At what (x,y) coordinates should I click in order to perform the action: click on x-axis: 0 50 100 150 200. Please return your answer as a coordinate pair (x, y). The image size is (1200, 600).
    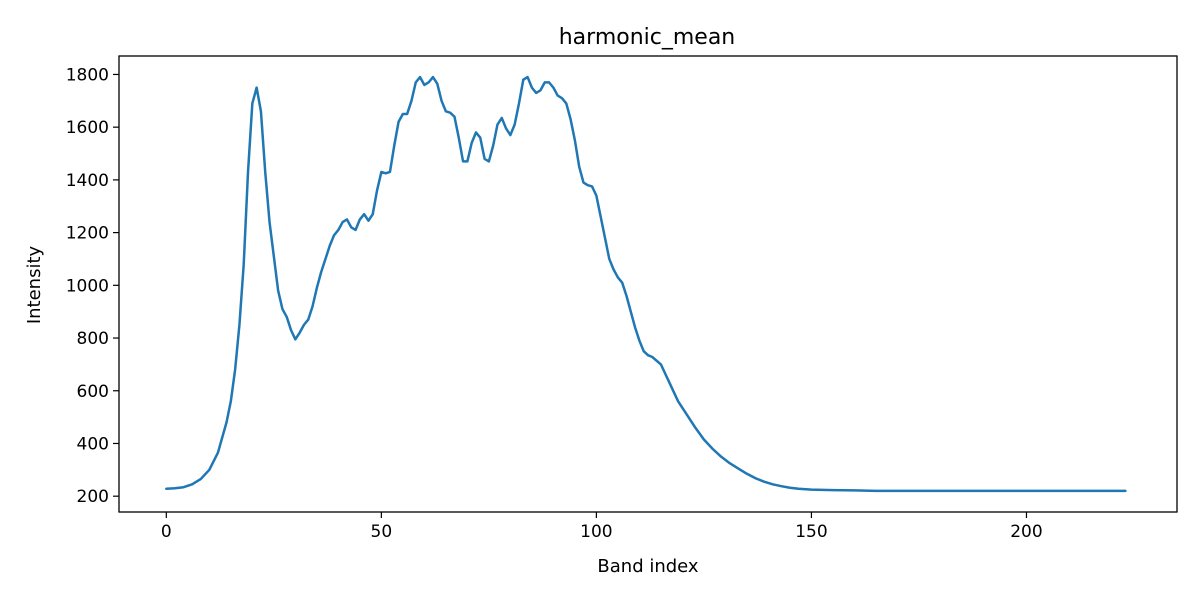
    Looking at the image, I should click on (602, 527).